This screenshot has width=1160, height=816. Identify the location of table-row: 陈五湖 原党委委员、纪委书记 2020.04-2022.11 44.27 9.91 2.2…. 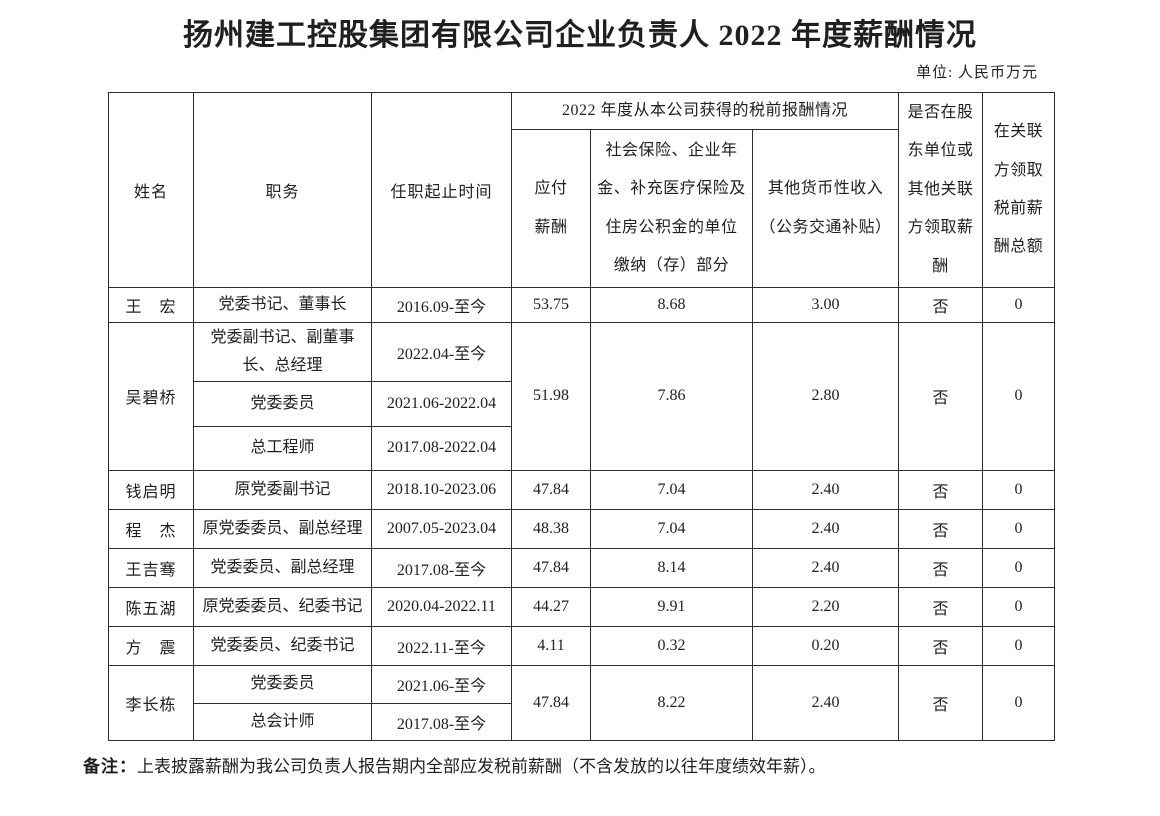
(582, 606).